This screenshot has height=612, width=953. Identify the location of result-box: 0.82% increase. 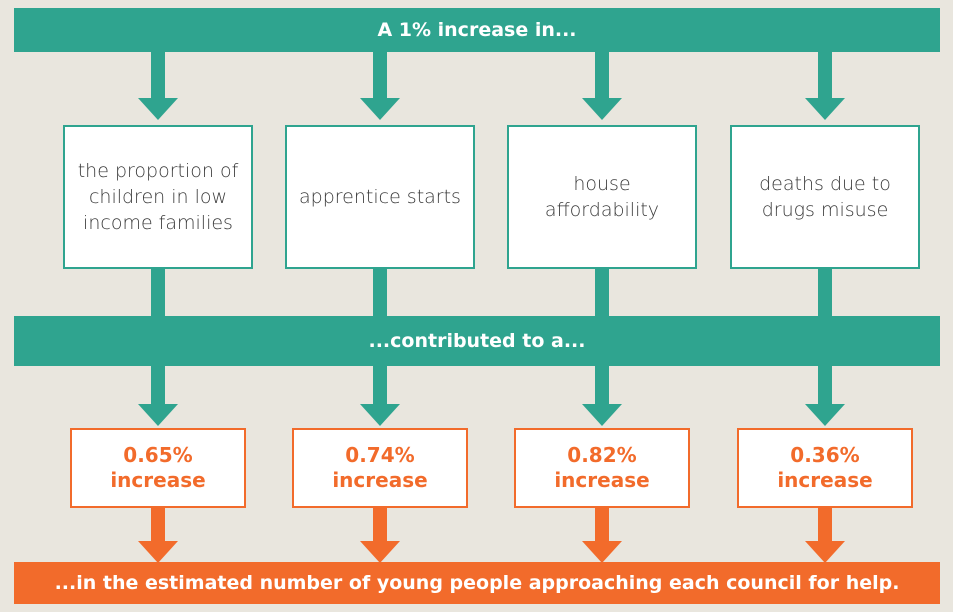
(602, 468).